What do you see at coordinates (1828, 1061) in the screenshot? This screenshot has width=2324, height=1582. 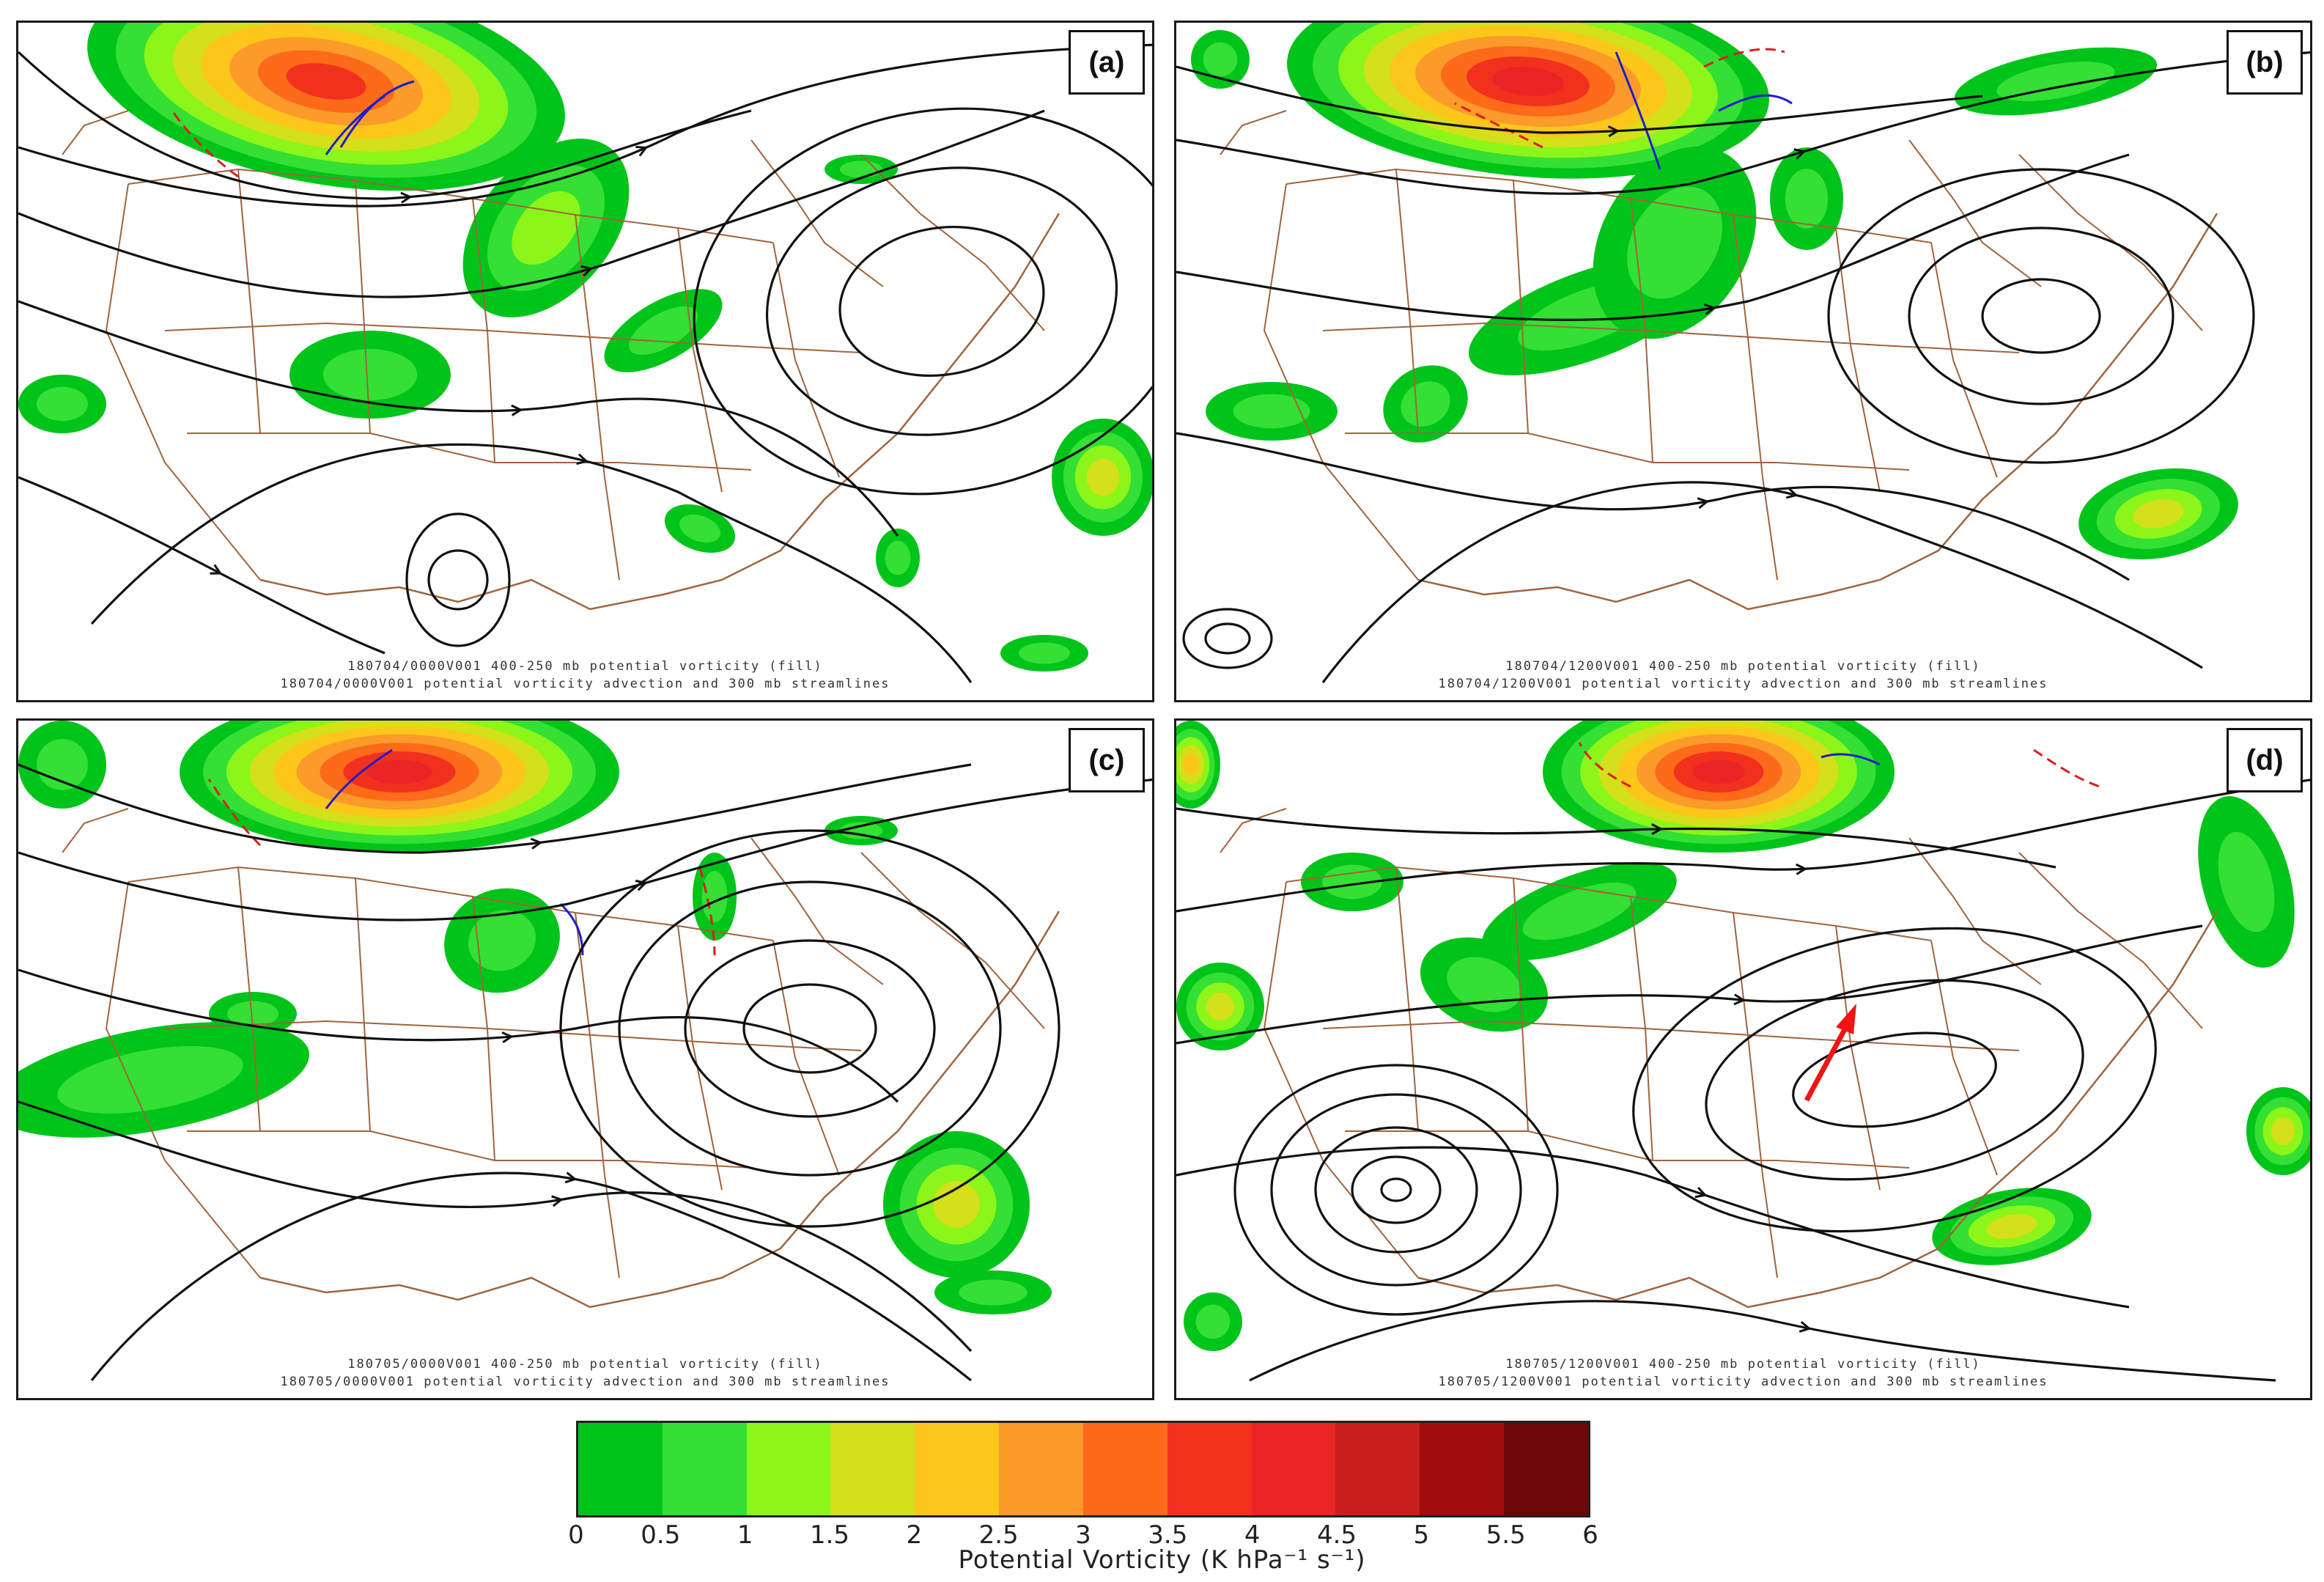 I see `annotation-arrow` at bounding box center [1828, 1061].